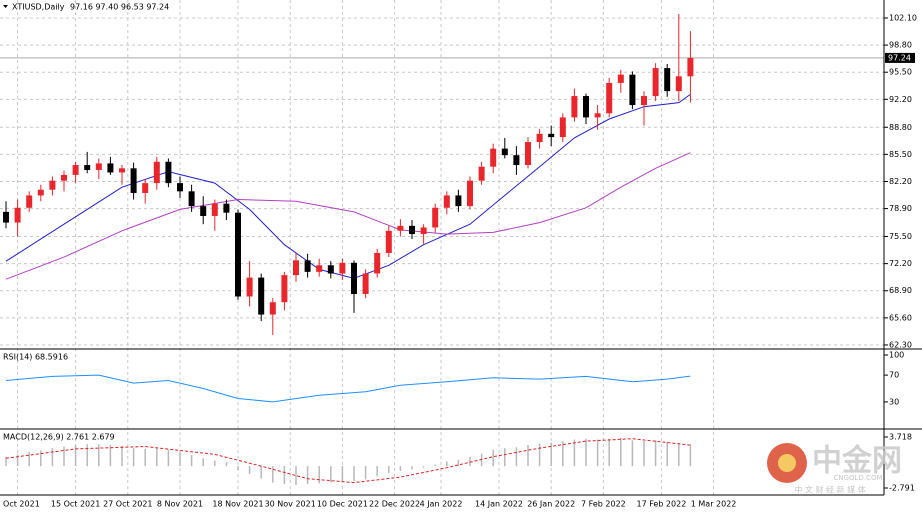 Image resolution: width=922 pixels, height=512 pixels. What do you see at coordinates (75, 504) in the screenshot?
I see `x-tick-label: 15 Oct 2021` at bounding box center [75, 504].